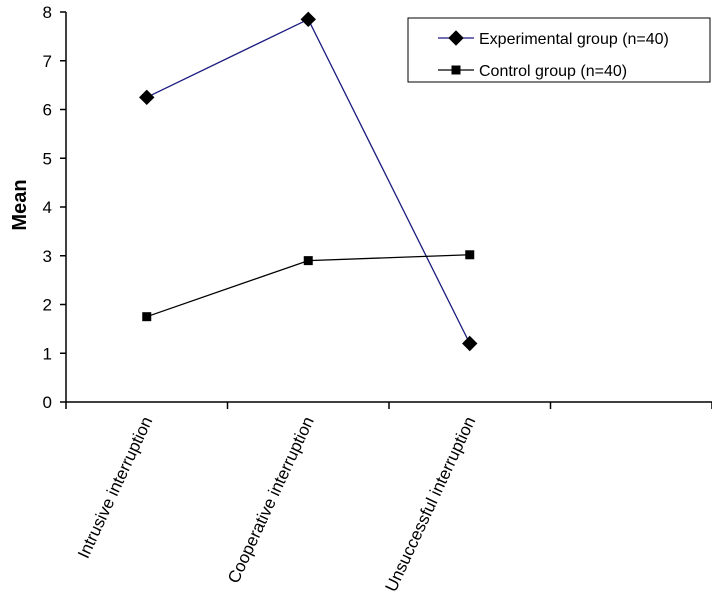  I want to click on legend-label: Control group (n=40), so click(553, 71).